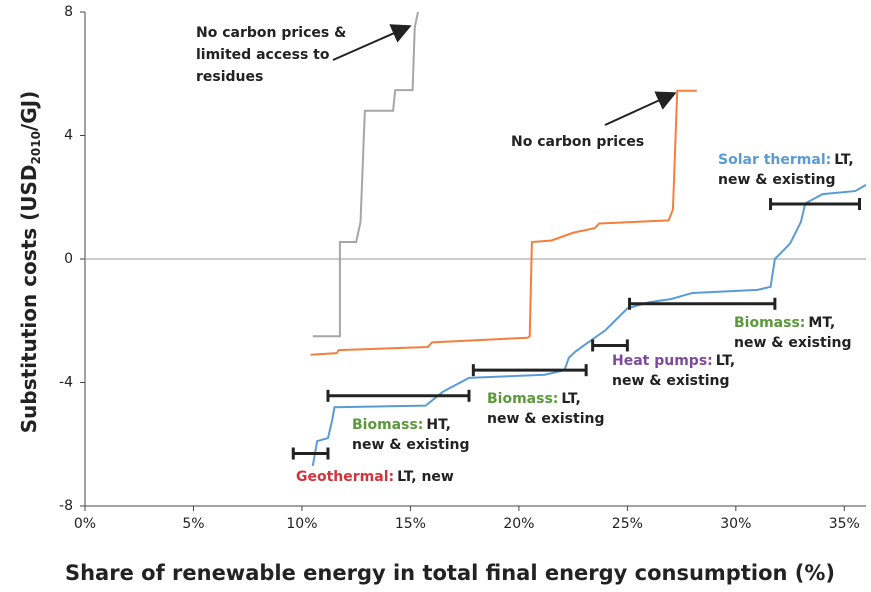  Describe the element at coordinates (786, 170) in the screenshot. I see `range-label: Solar thermal: LT, new & existing` at that location.